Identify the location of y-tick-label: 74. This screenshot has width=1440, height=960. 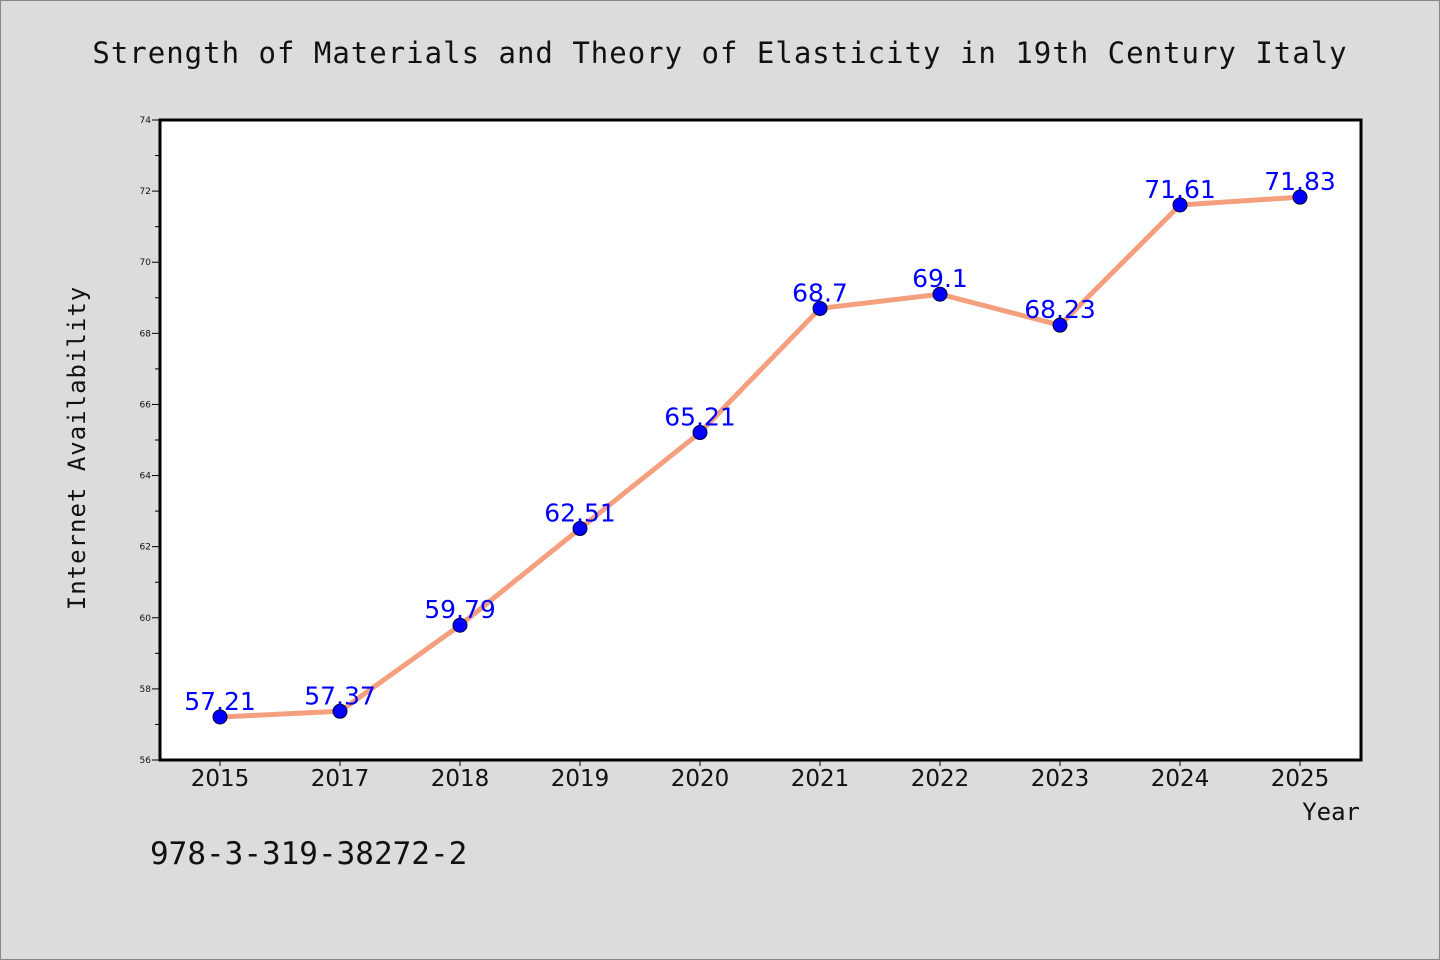
(146, 121).